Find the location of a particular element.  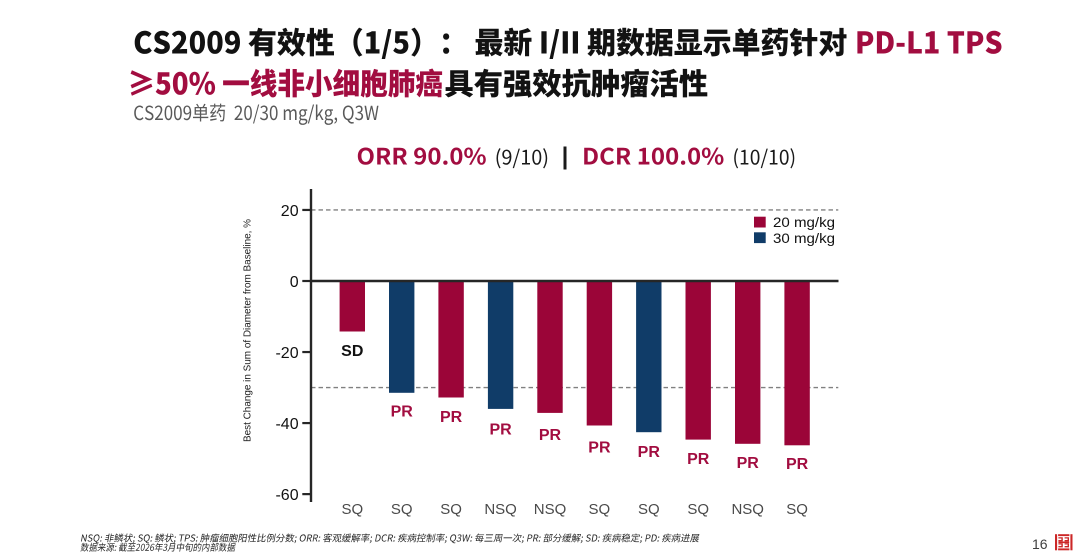

svg-text: 0 is located at coordinates (294, 282).